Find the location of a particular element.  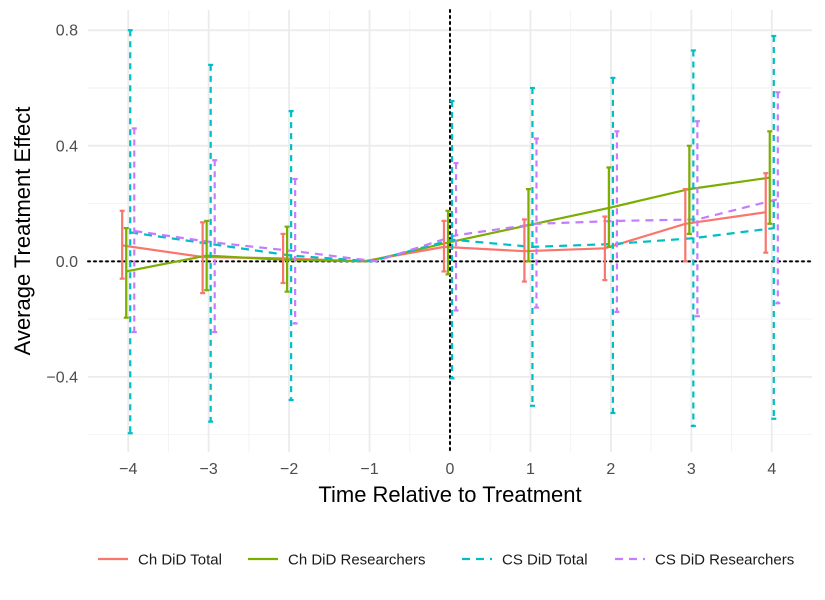

legend-item: CS DiD Researchers is located at coordinates (704, 560).